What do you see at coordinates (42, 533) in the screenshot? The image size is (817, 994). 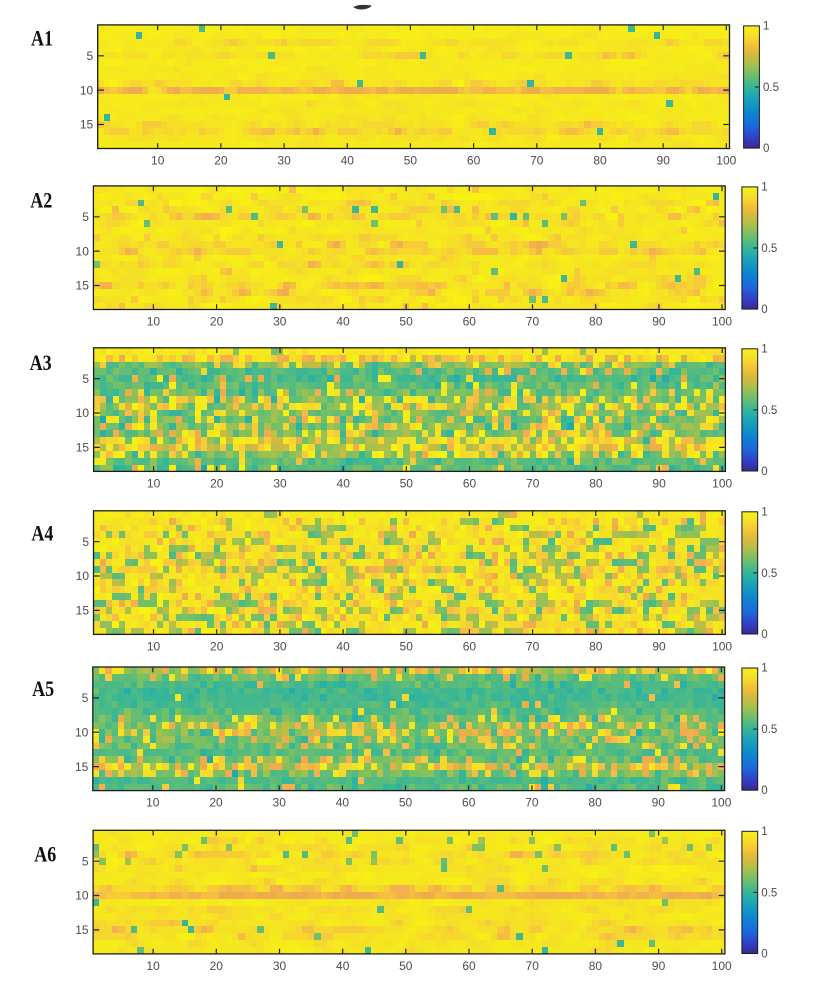 I see `svg-text: A4` at bounding box center [42, 533].